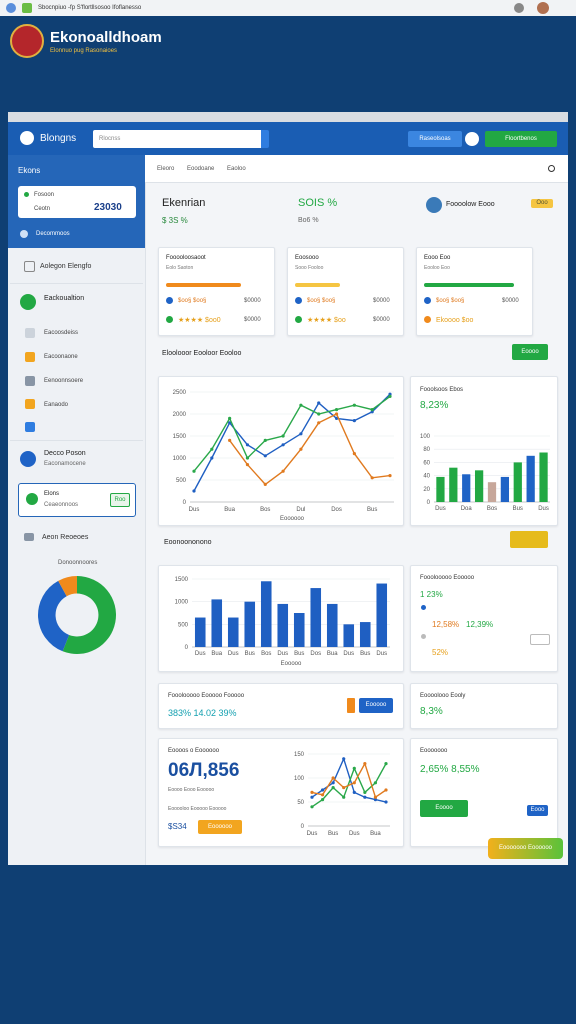 The width and height of the screenshot is (576, 1024). I want to click on search-box, so click(181, 139).